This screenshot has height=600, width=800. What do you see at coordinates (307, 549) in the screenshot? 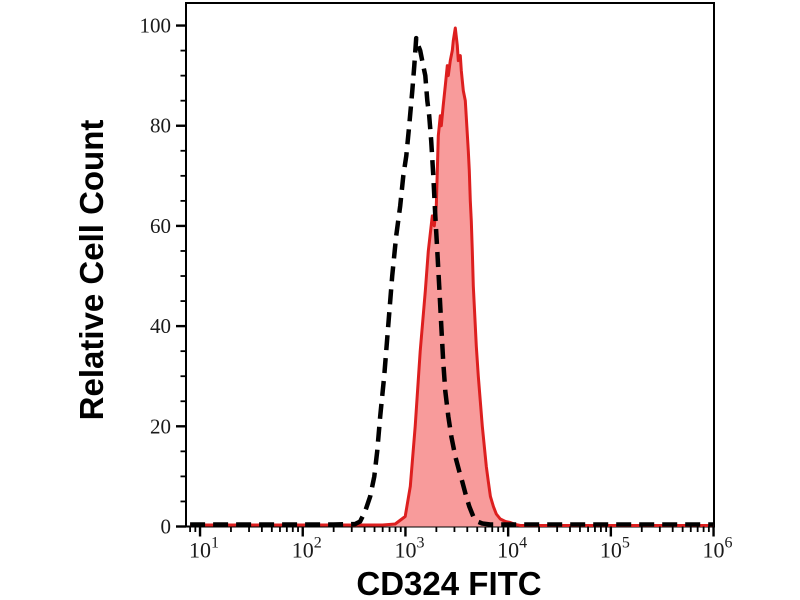
I see `x-tick-label: 10²` at bounding box center [307, 549].